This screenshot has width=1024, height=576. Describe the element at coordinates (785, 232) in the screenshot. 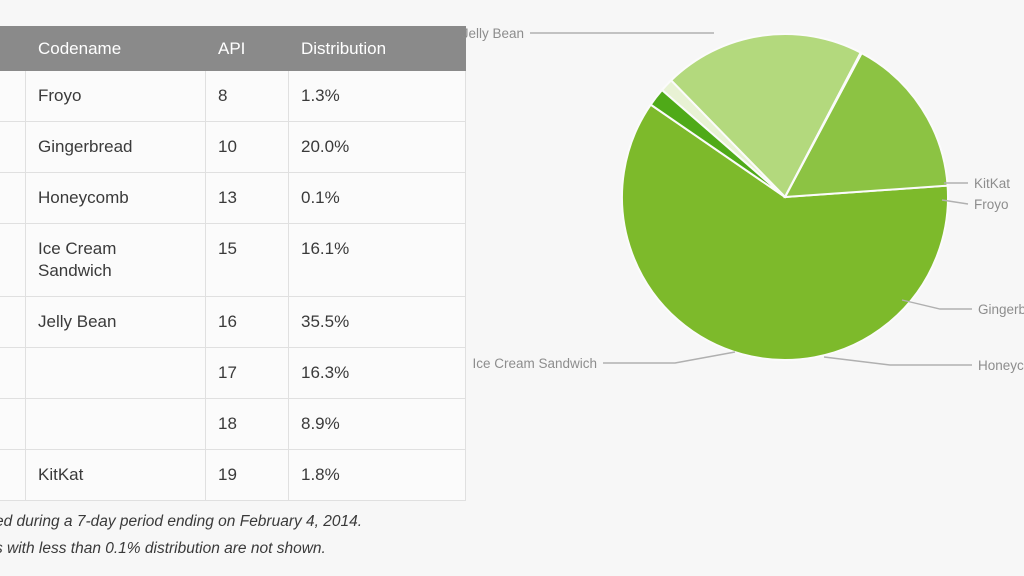

I see `pie-slice-jelly-bean` at that location.